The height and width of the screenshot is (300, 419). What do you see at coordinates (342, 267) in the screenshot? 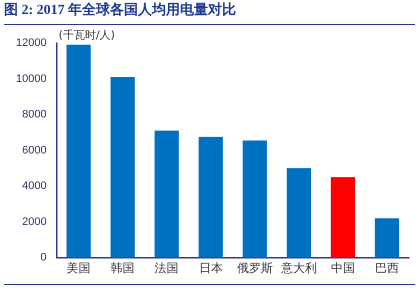
I see `x-tick-label: 中国` at bounding box center [342, 267].